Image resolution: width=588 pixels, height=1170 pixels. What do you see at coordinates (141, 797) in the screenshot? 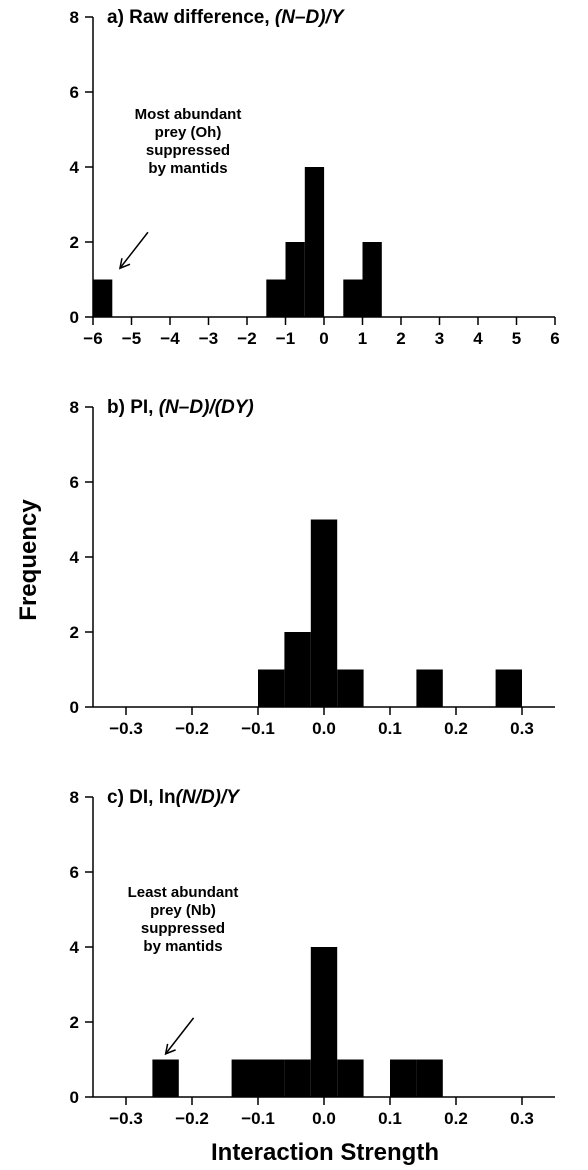
I see `panel-title-plain-c: c) DI, ln` at bounding box center [141, 797].